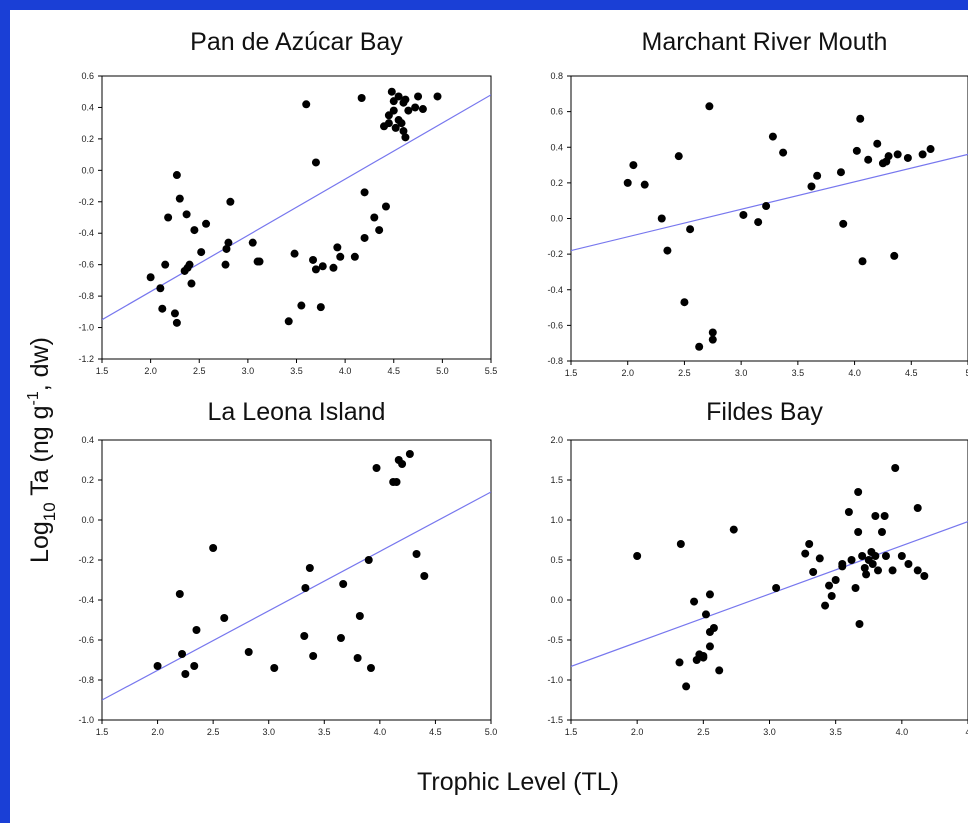  What do you see at coordinates (296, 207) in the screenshot?
I see `regression-line` at bounding box center [296, 207].